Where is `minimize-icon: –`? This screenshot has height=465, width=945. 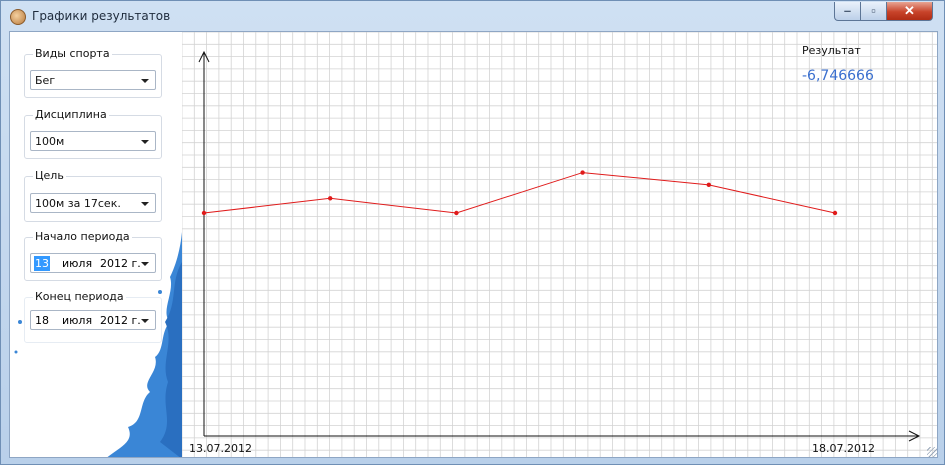
minimize-icon: – is located at coordinates (847, 10).